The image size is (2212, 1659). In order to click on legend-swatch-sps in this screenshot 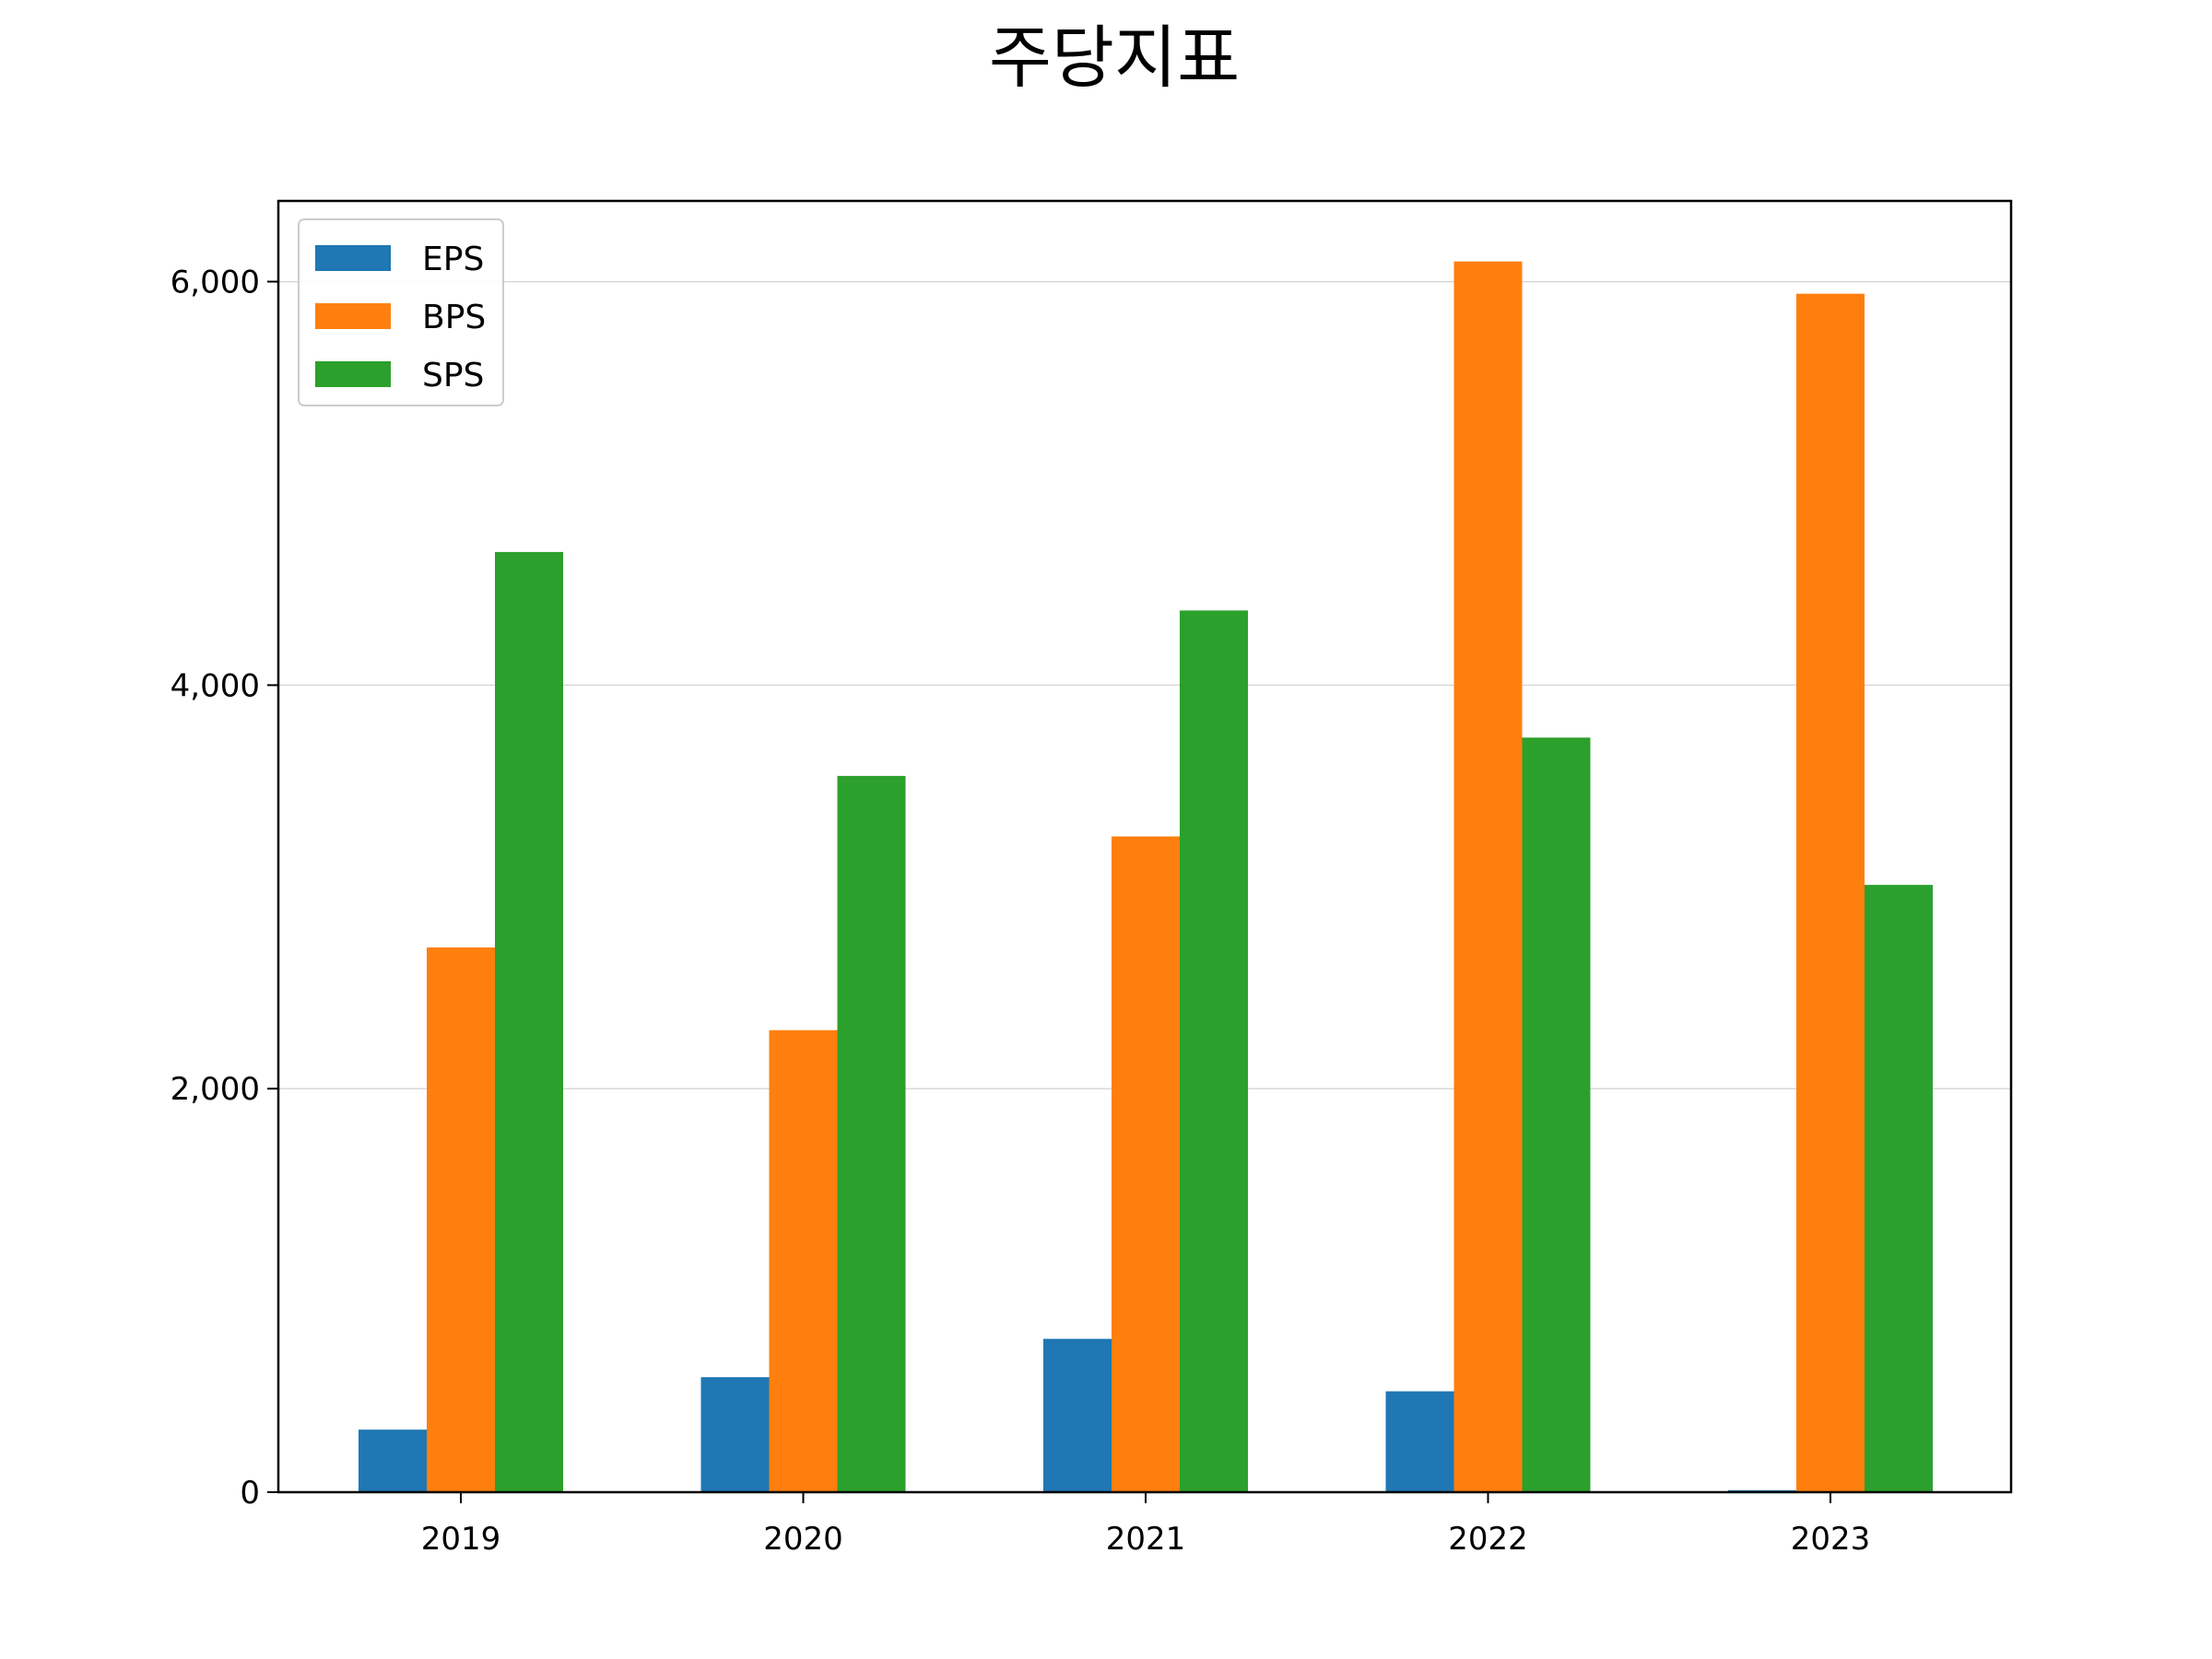, I will do `click(353, 374)`.